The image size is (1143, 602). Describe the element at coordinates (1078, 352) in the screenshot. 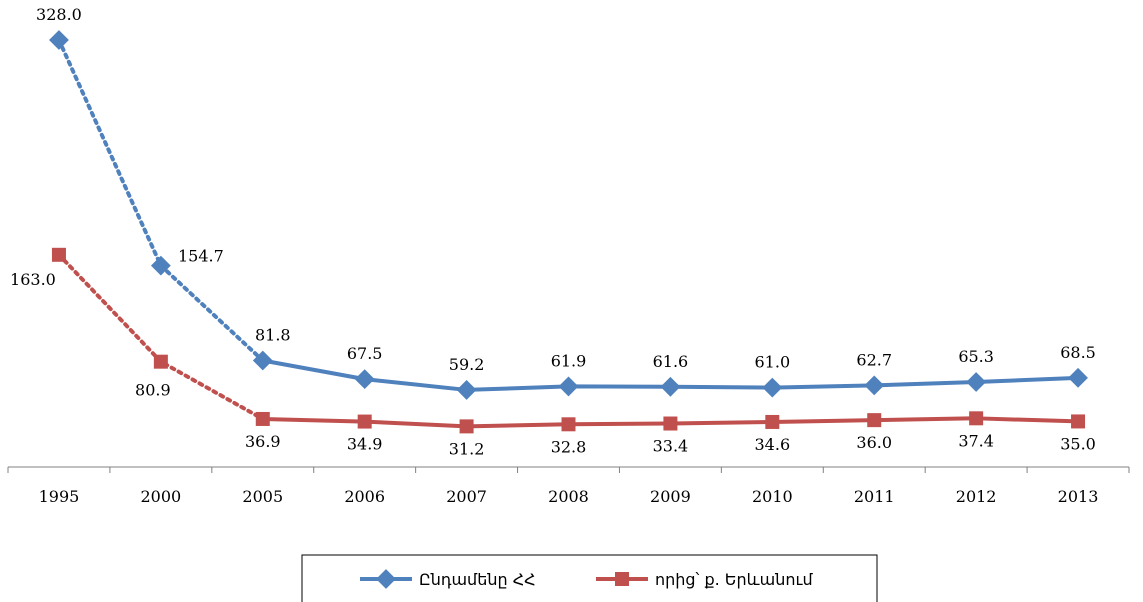

I see `series-1-data-label: 68.5` at that location.